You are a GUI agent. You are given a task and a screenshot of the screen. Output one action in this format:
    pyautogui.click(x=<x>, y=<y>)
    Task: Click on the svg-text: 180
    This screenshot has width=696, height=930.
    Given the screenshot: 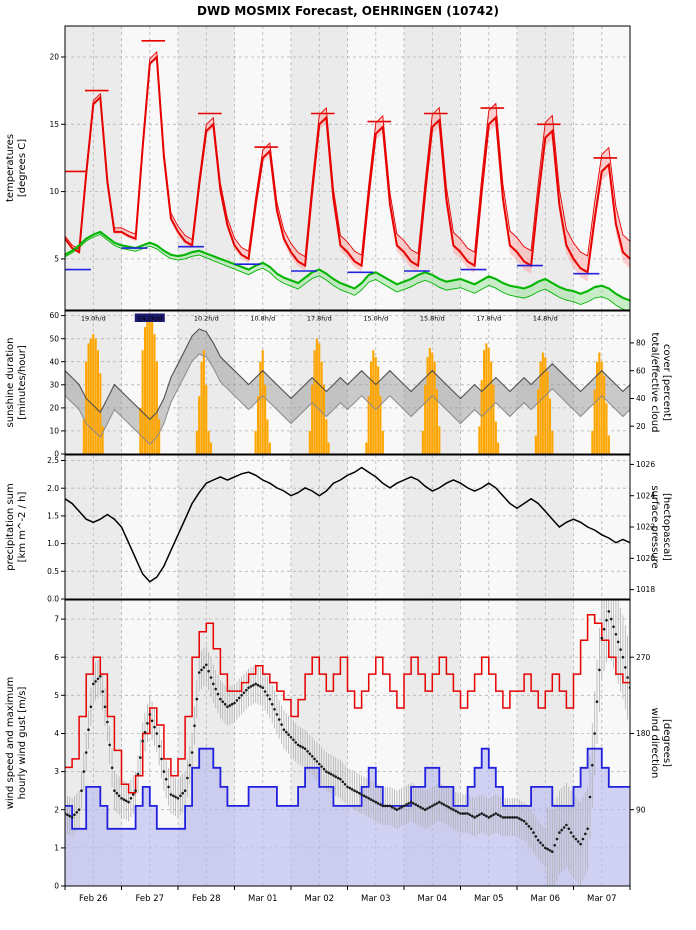 What is the action you would take?
    pyautogui.click(x=643, y=733)
    